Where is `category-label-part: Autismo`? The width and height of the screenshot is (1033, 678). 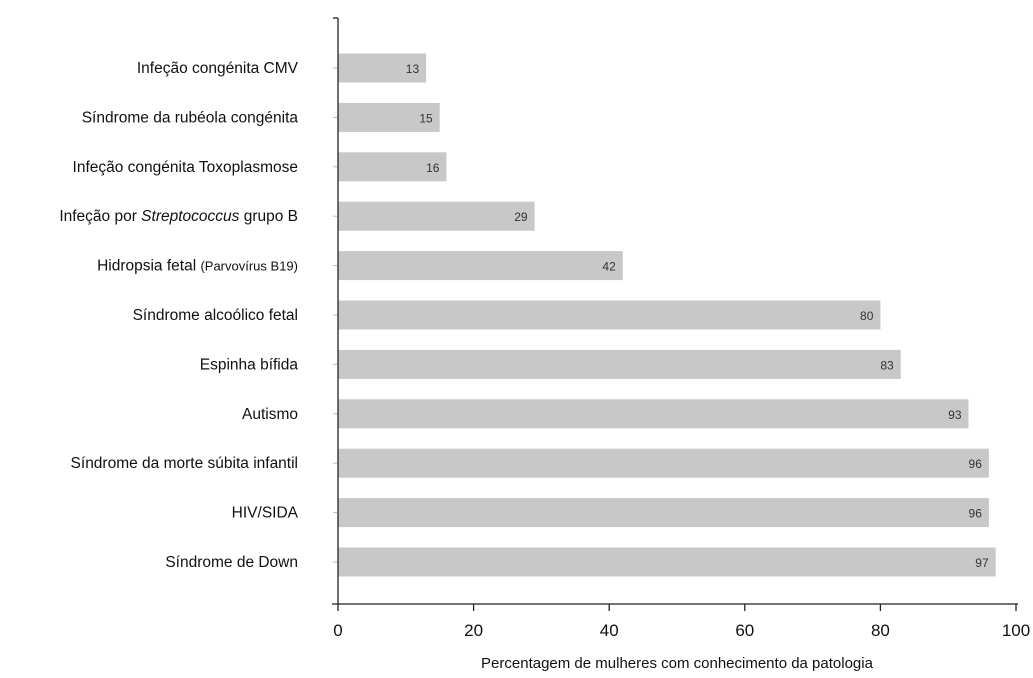 category-label-part: Autismo is located at coordinates (270, 414).